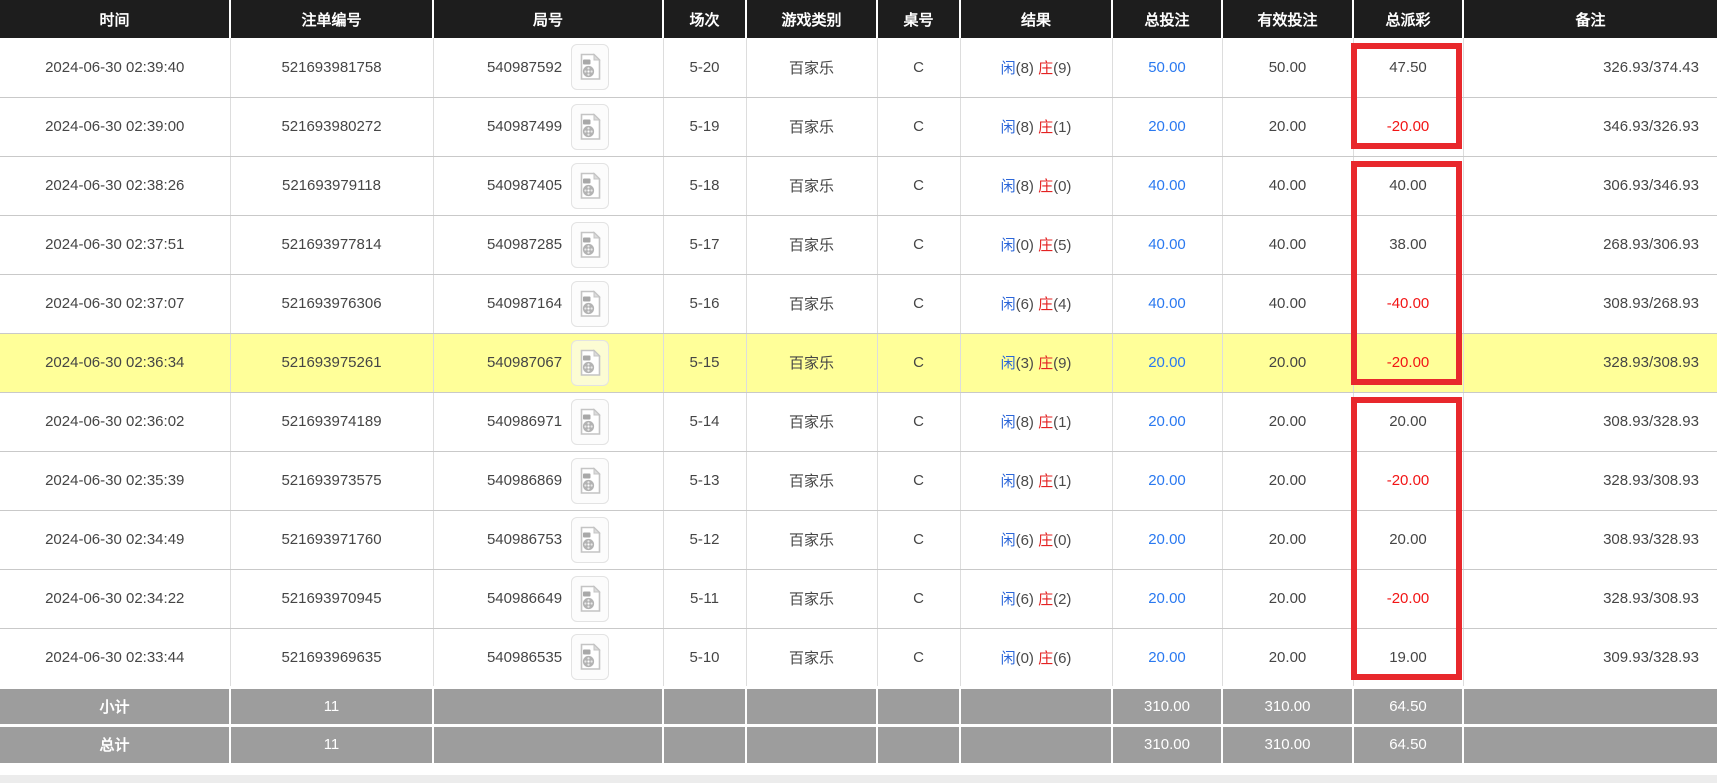  I want to click on cell-remark: 326.93/374.43, so click(1590, 68).